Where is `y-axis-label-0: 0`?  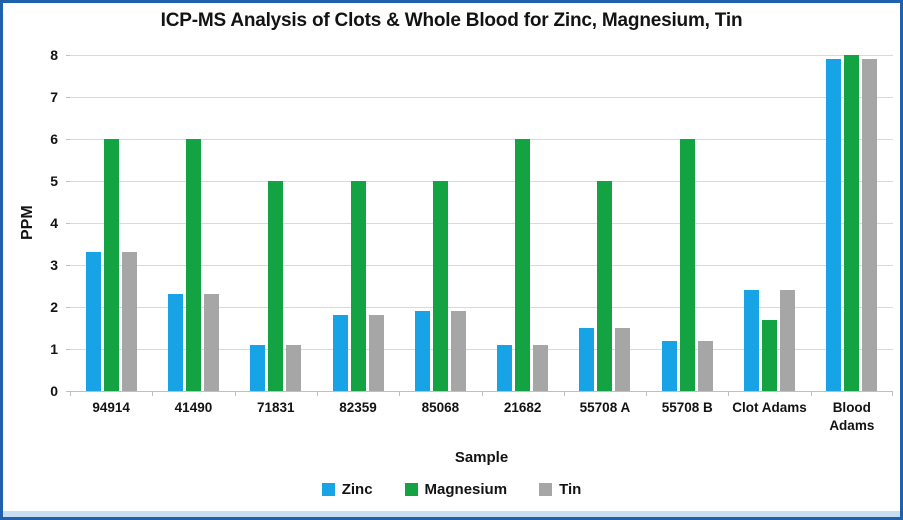
y-axis-label-0: 0 is located at coordinates (54, 391).